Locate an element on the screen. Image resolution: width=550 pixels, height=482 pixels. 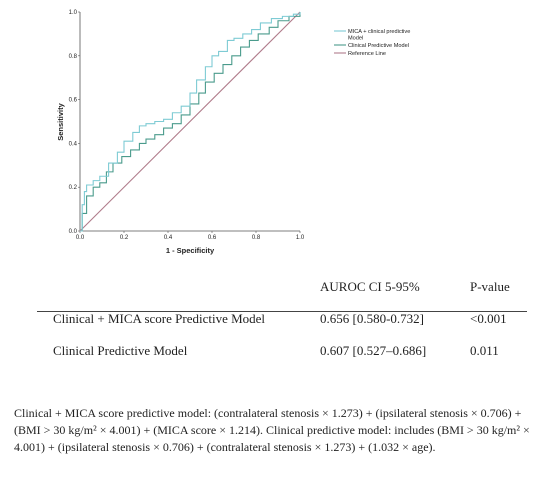
p-value-column-header: P-value is located at coordinates (490, 286).